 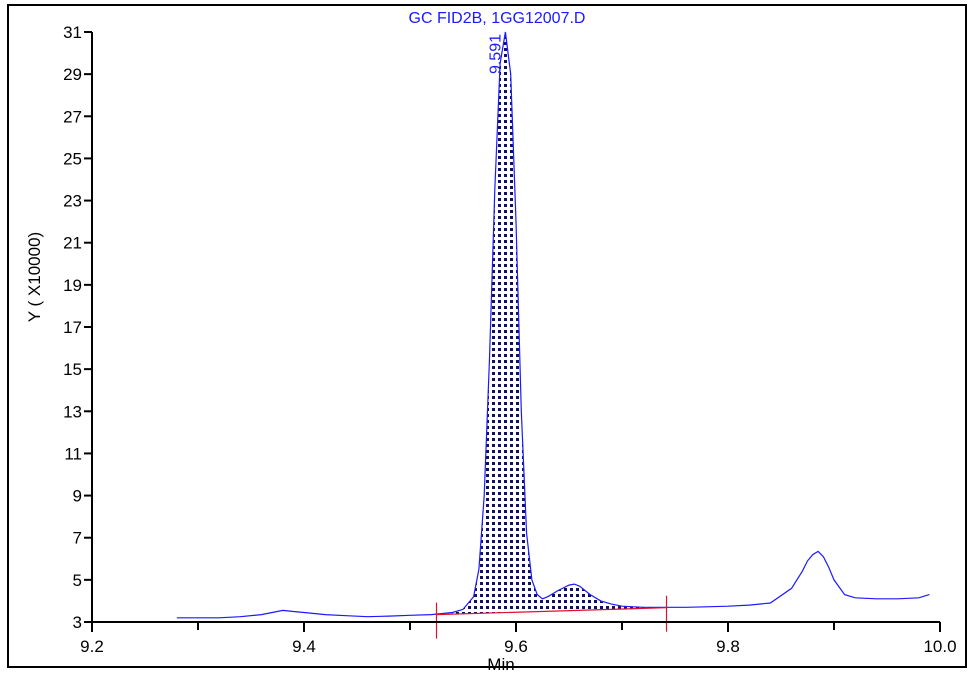 I want to click on y-tick-label: 23, so click(x=72, y=201).